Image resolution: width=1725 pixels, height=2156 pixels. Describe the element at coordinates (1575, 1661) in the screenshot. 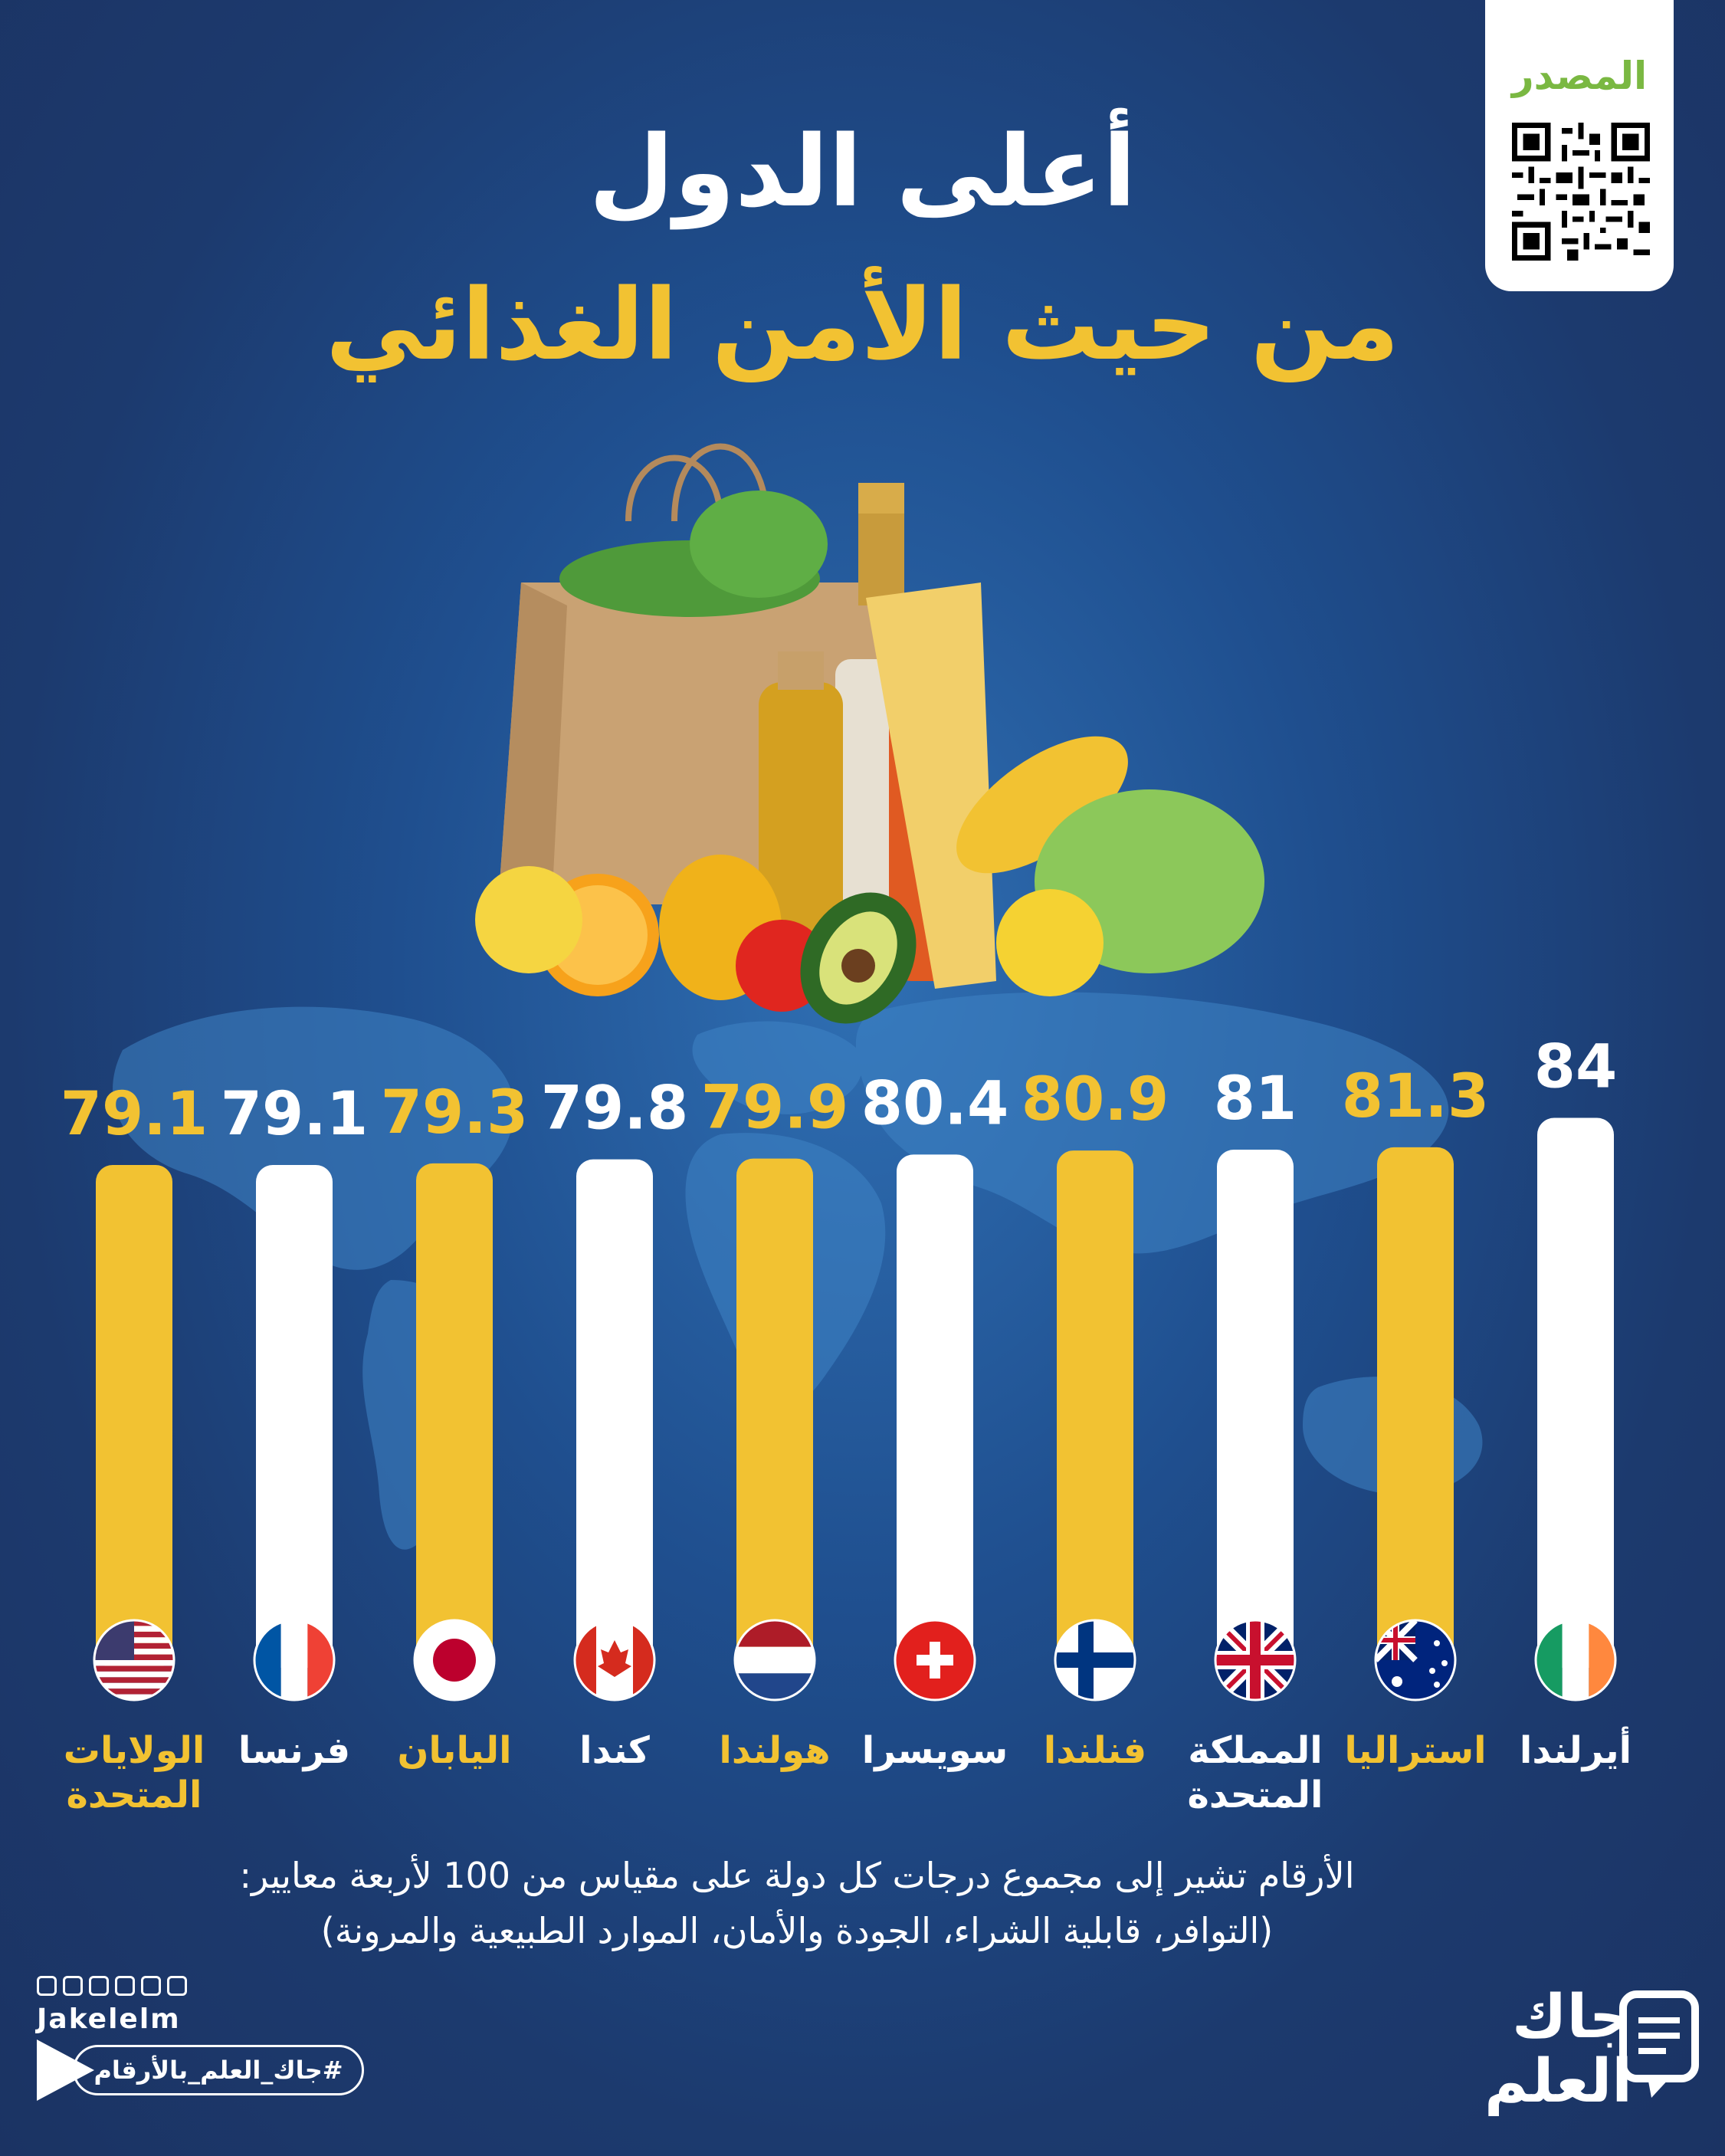

I see `ireland-flag-icon` at that location.